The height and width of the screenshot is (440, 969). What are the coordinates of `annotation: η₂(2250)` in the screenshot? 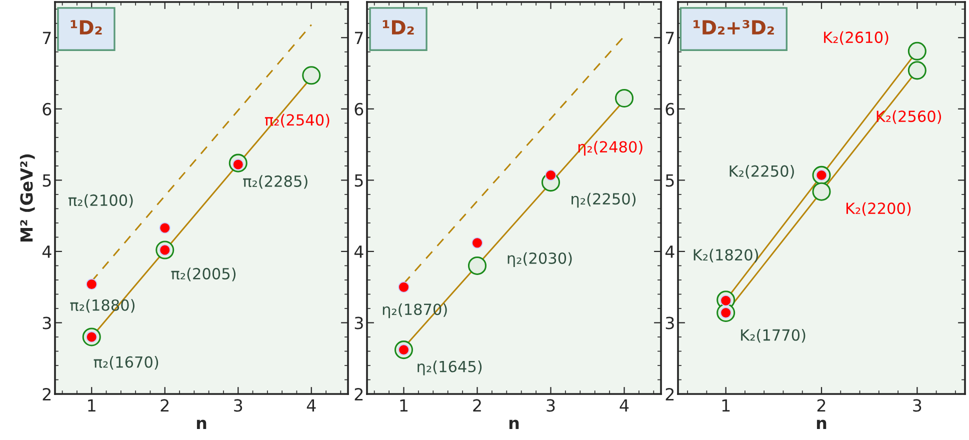 It's located at (604, 200).